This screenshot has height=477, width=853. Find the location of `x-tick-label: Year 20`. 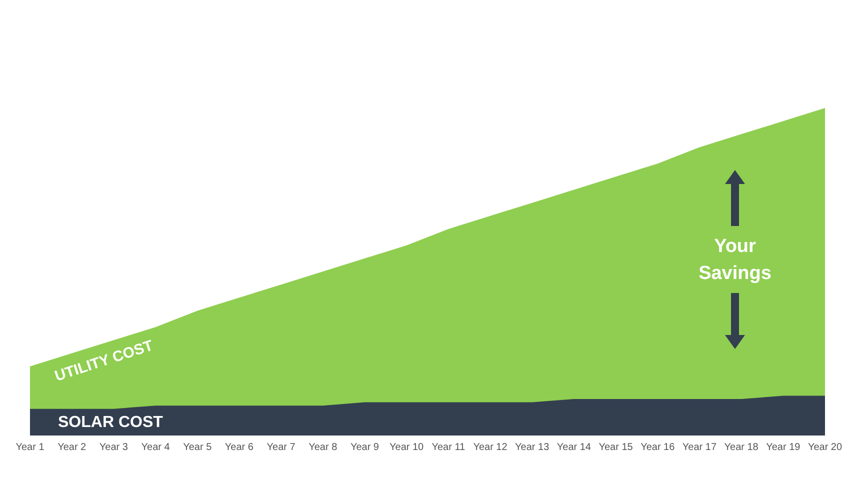

x-tick-label: Year 20 is located at coordinates (825, 448).